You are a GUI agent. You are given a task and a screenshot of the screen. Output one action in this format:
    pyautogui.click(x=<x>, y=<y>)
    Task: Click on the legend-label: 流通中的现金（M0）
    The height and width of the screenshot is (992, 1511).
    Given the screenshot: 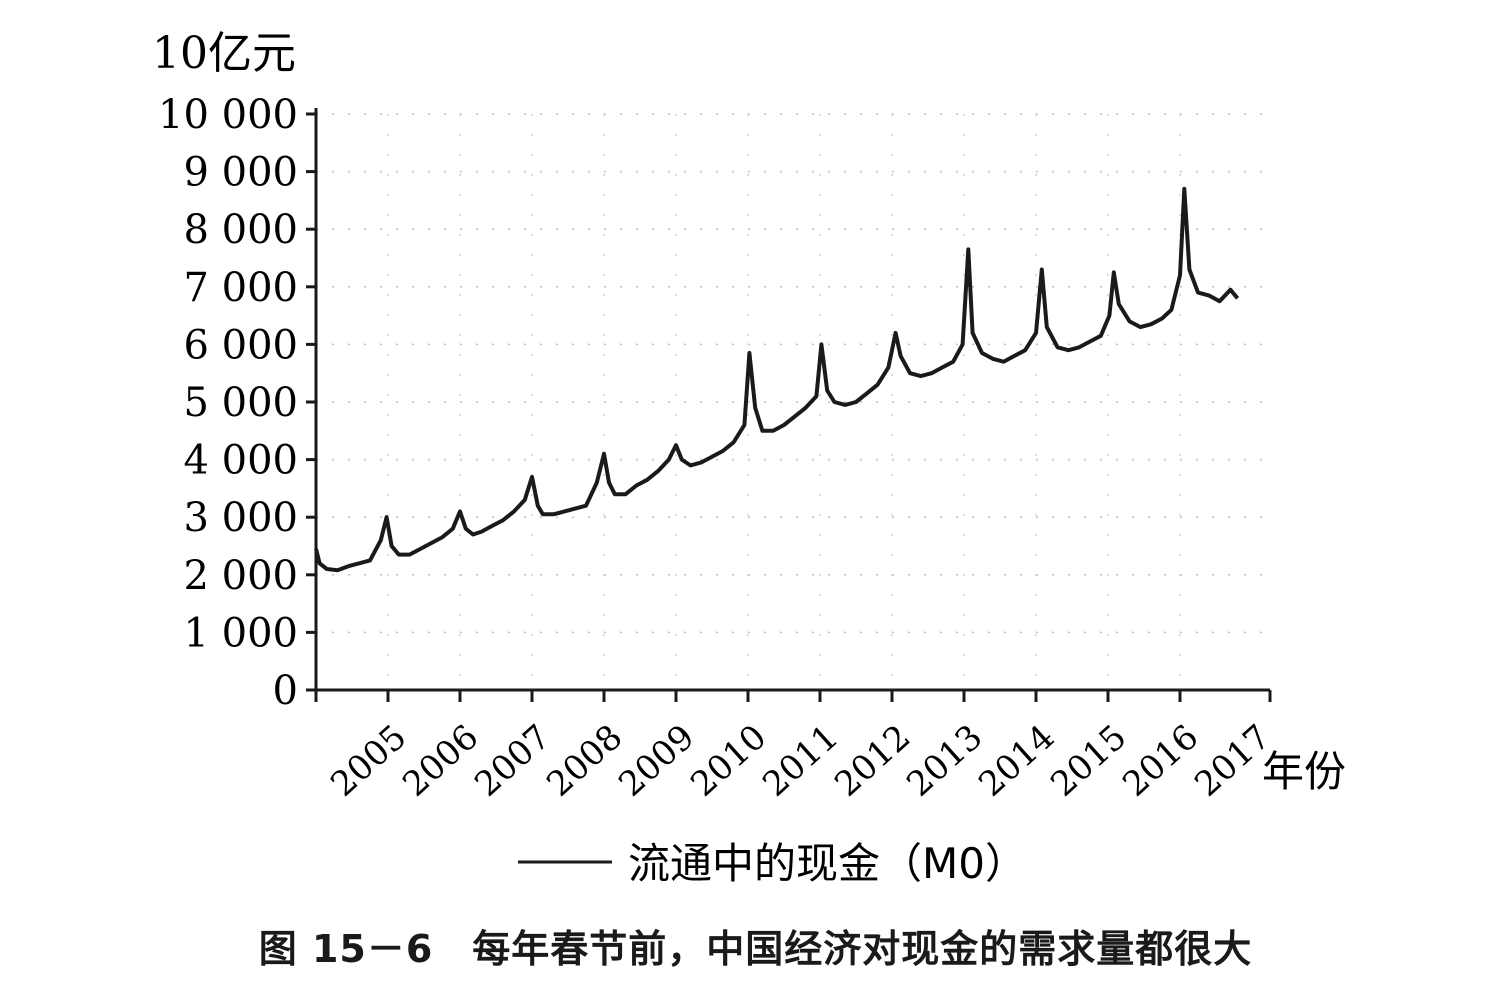 What is the action you would take?
    pyautogui.click(x=827, y=863)
    